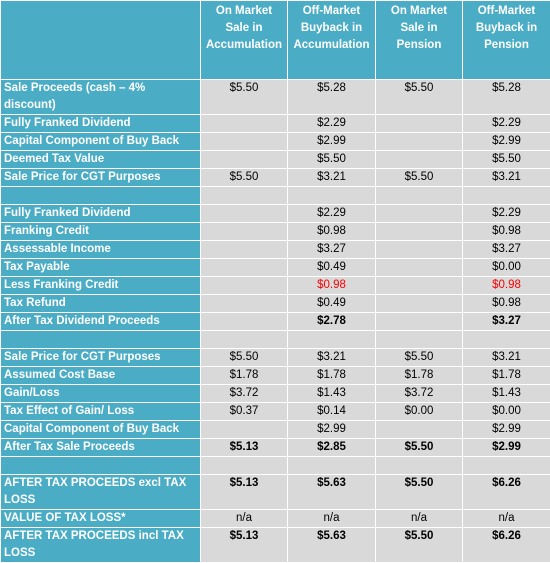  What do you see at coordinates (101, 448) in the screenshot?
I see `row-label: After Tax Sale Proceeds` at bounding box center [101, 448].